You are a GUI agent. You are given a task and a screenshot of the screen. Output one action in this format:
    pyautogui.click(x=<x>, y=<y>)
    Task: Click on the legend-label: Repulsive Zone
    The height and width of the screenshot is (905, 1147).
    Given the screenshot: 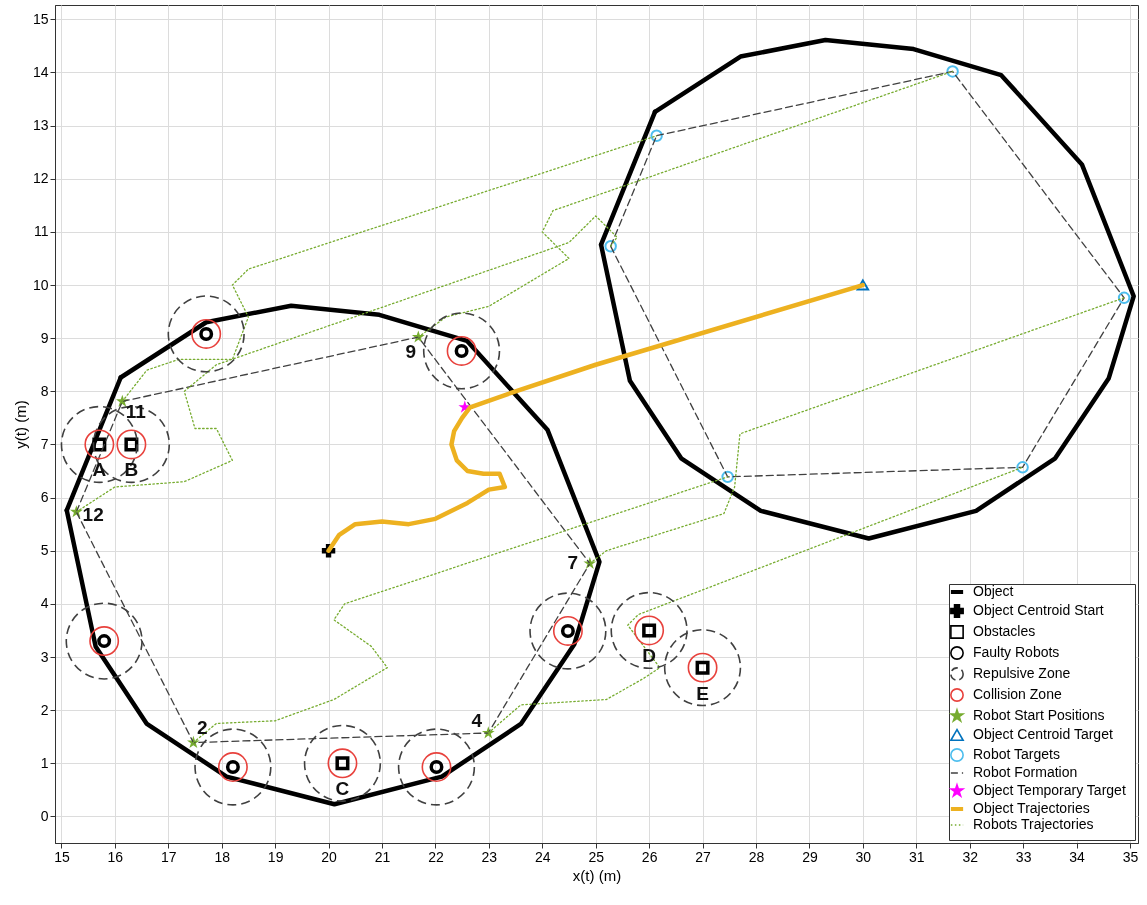 What is the action you would take?
    pyautogui.click(x=1022, y=673)
    